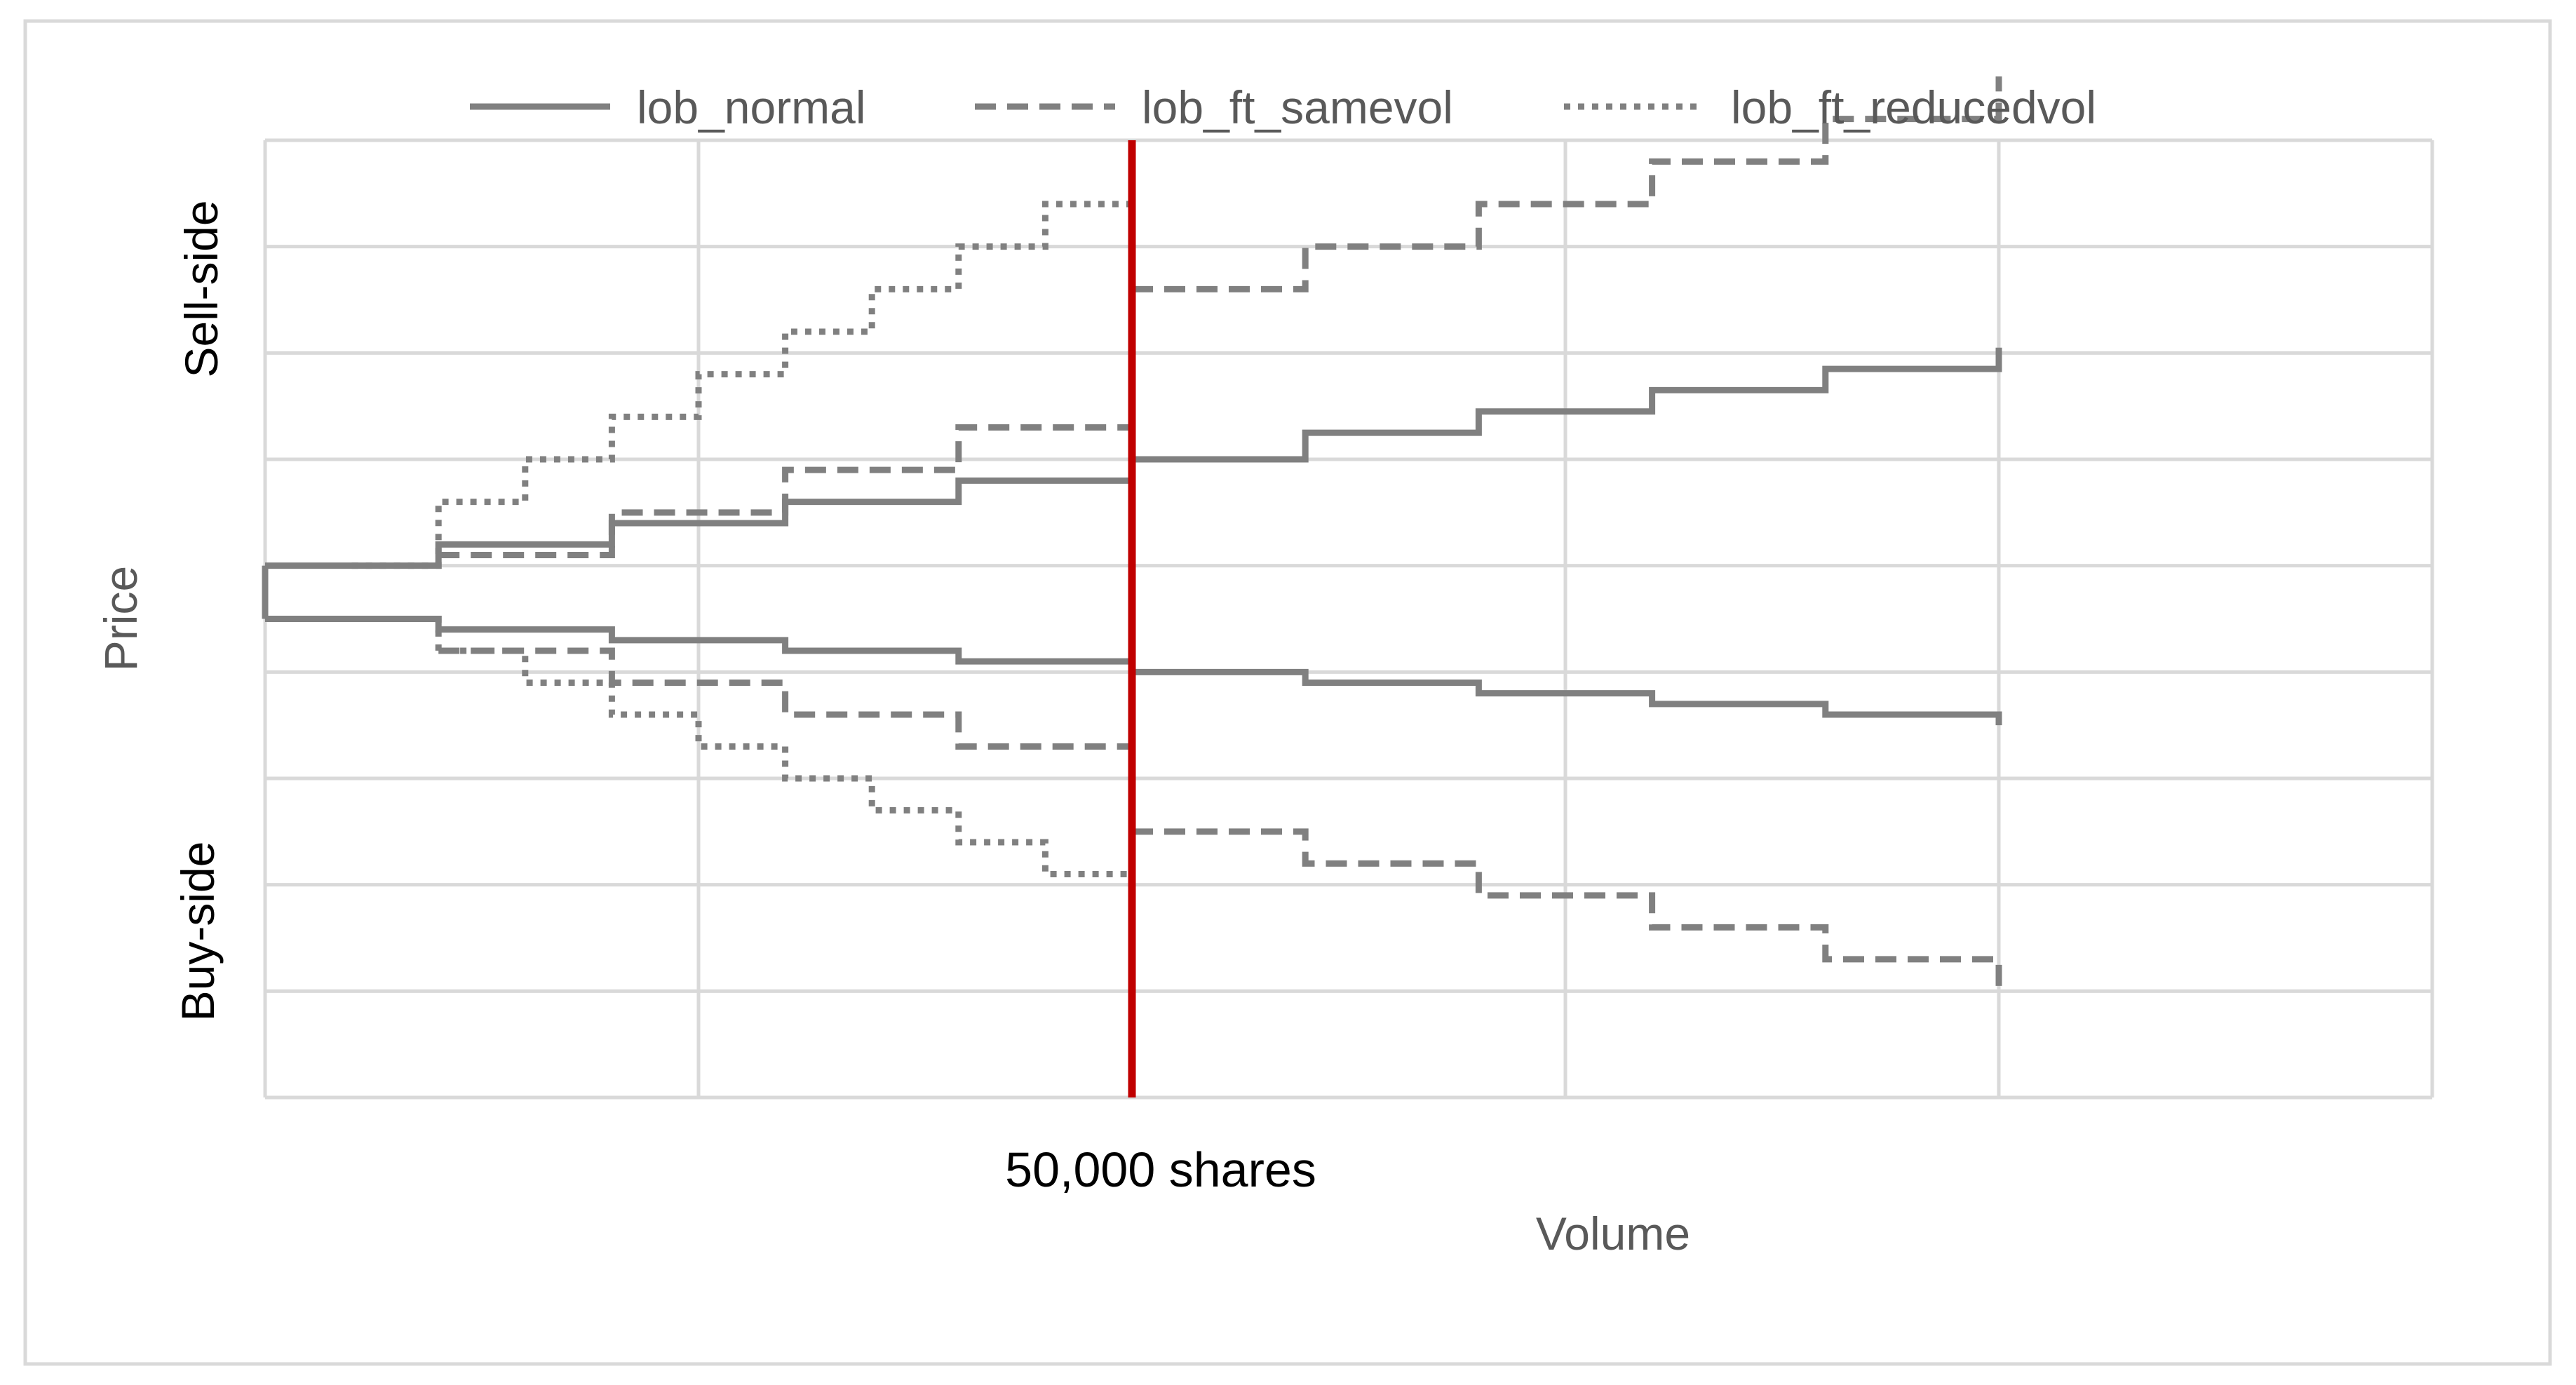  I want to click on x-axis-label: Volume, so click(1613, 1233).